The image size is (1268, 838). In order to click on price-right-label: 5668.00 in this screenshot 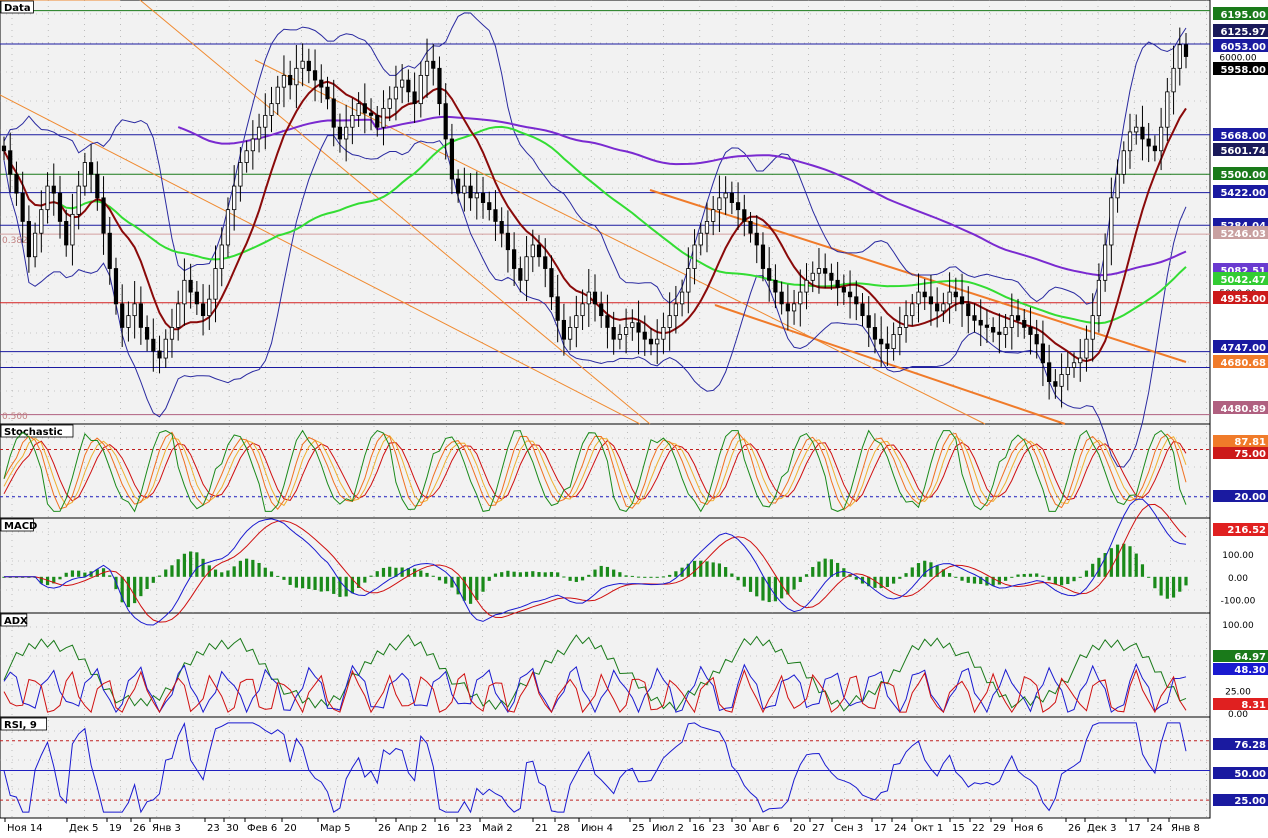, I will do `click(1240, 135)`.